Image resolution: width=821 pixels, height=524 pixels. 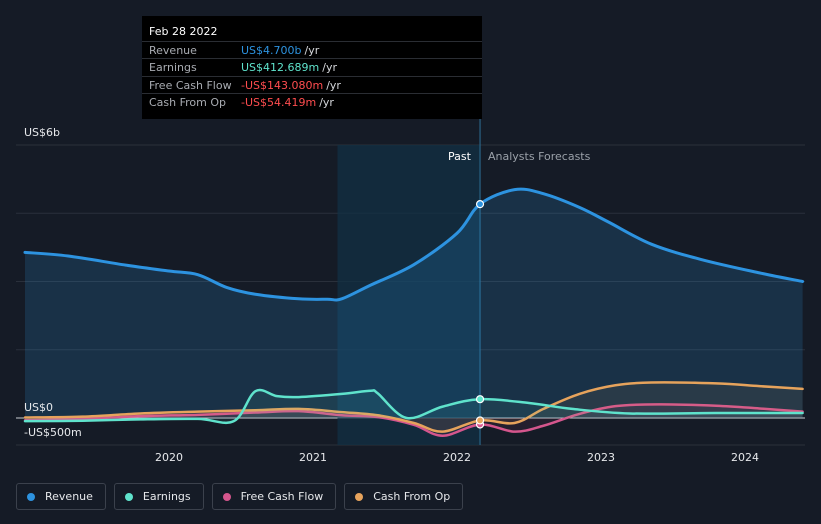 I want to click on legend-item-cash-from-op: Cash From Op, so click(x=404, y=496).